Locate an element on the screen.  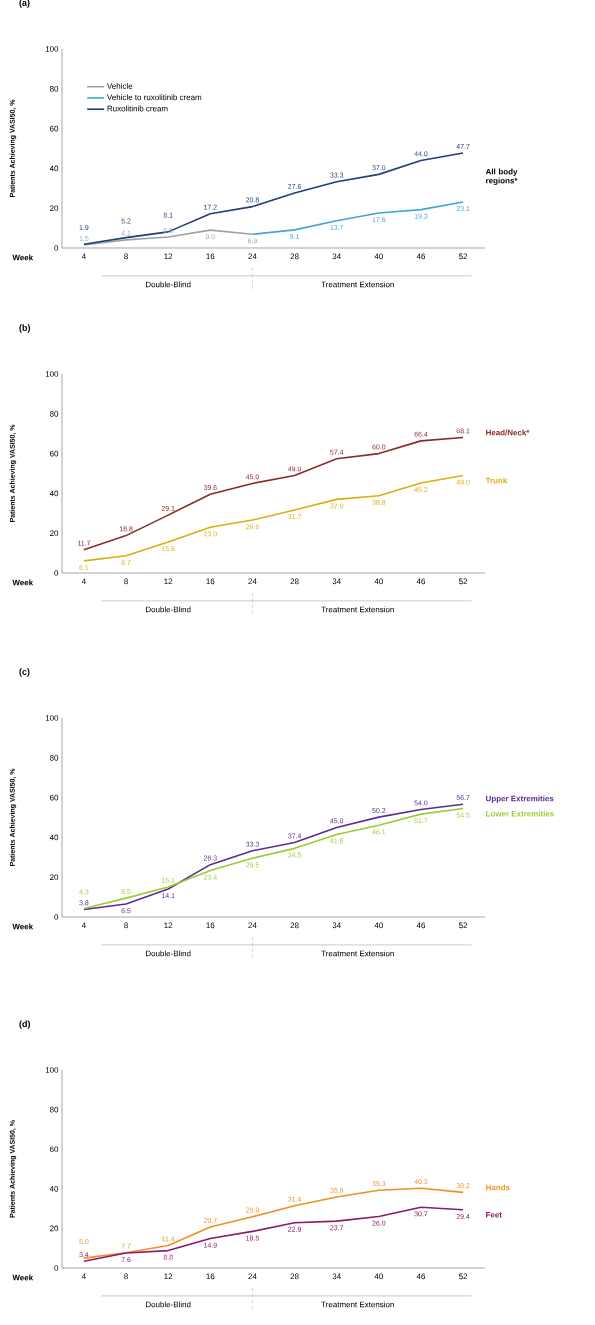
chart-title: (d) is located at coordinates (24, 1024).